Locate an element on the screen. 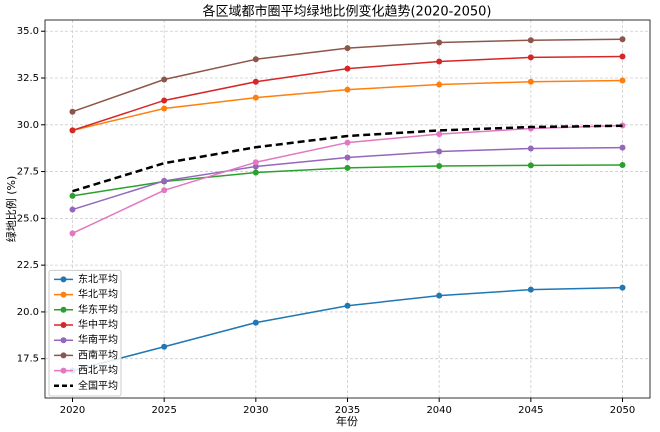 This screenshot has width=660, height=432. legend-box is located at coordinates (85, 333).